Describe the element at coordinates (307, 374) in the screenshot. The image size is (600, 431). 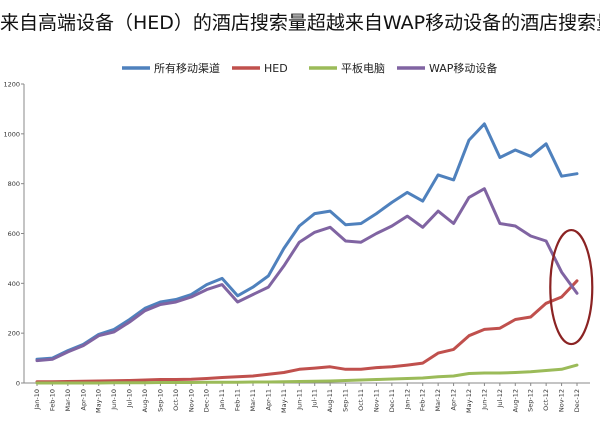
I see `series-line` at that location.